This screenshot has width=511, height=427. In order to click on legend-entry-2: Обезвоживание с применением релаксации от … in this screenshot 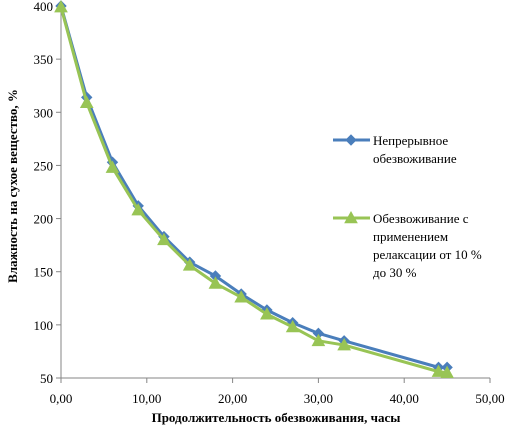, I will do `click(407, 245)`.